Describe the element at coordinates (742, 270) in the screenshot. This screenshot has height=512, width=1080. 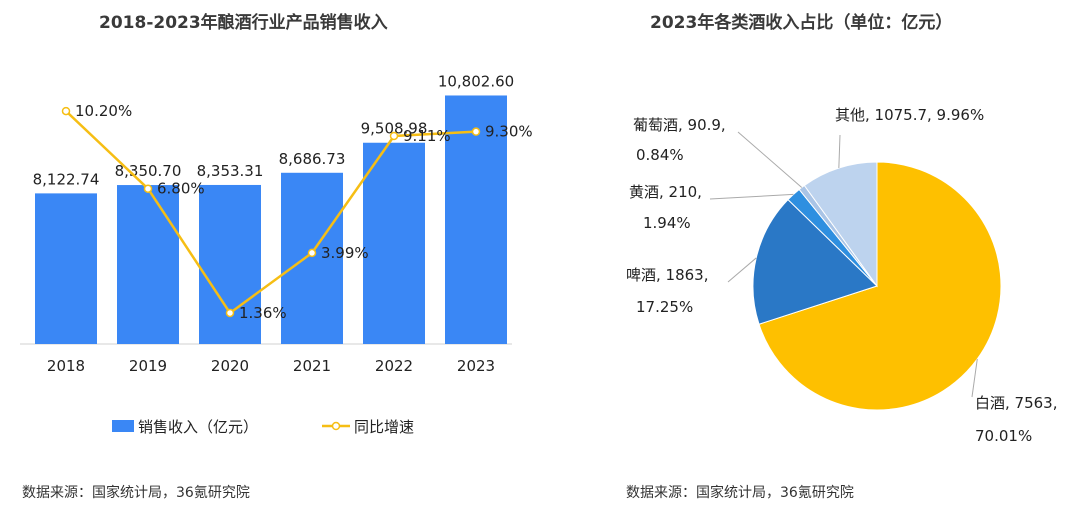
I see `pie-leader-啤酒` at that location.